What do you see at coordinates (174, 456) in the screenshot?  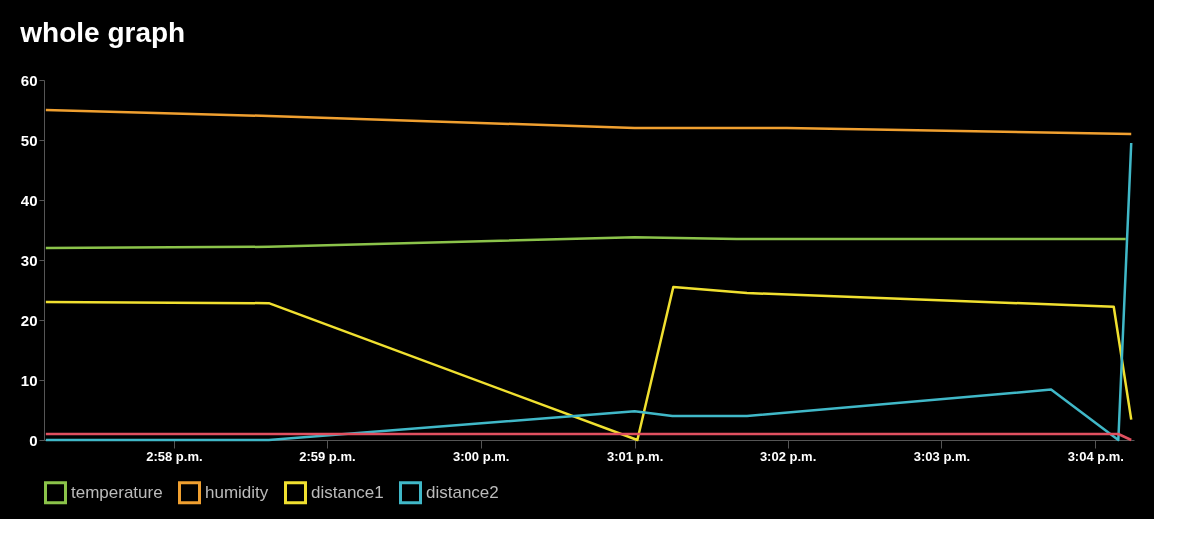 I see `x-tick-label: 2:58 p.m.` at bounding box center [174, 456].